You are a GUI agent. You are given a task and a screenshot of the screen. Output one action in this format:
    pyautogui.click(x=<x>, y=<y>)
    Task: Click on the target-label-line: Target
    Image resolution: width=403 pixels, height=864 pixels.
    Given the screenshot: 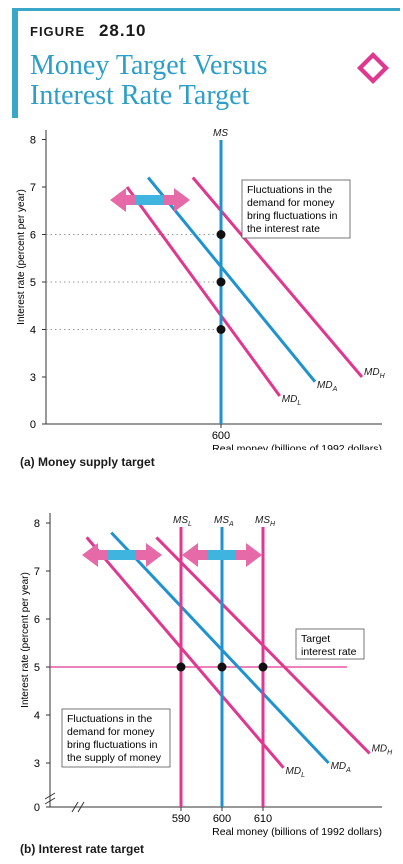 What is the action you would take?
    pyautogui.click(x=315, y=639)
    